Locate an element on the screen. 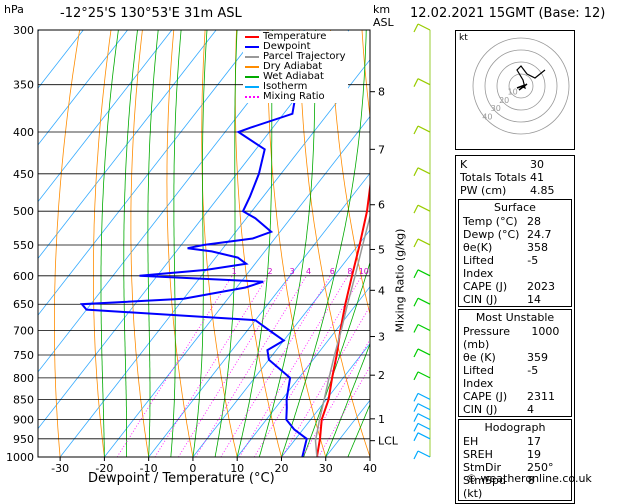 The image size is (629, 504). pressure-tick-label: 700 is located at coordinates (23, 331).